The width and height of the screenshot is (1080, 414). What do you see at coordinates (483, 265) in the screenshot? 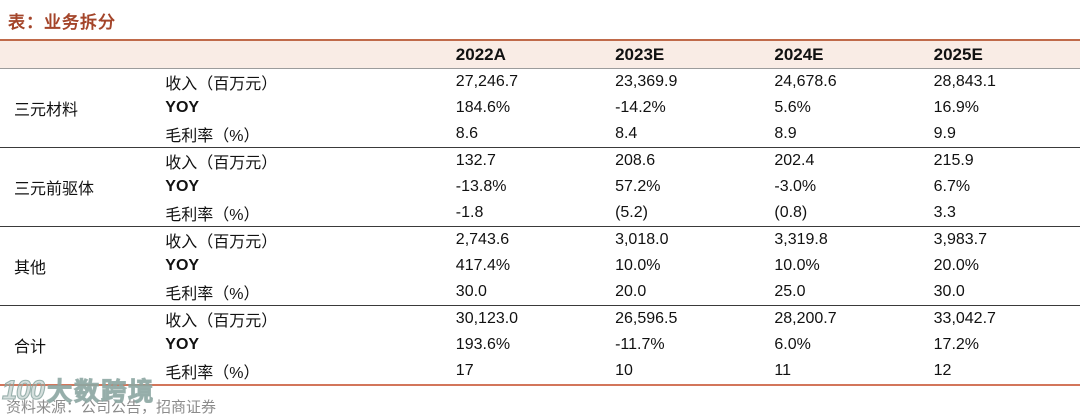
I see `value-cell: 417.4%` at bounding box center [483, 265].